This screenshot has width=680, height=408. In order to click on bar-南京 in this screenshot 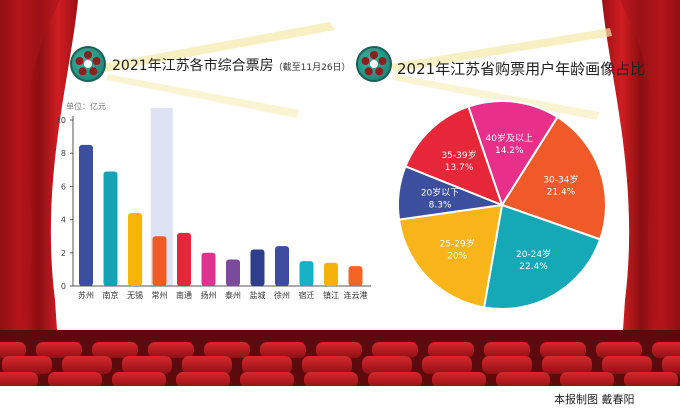, I will do `click(110, 228)`.